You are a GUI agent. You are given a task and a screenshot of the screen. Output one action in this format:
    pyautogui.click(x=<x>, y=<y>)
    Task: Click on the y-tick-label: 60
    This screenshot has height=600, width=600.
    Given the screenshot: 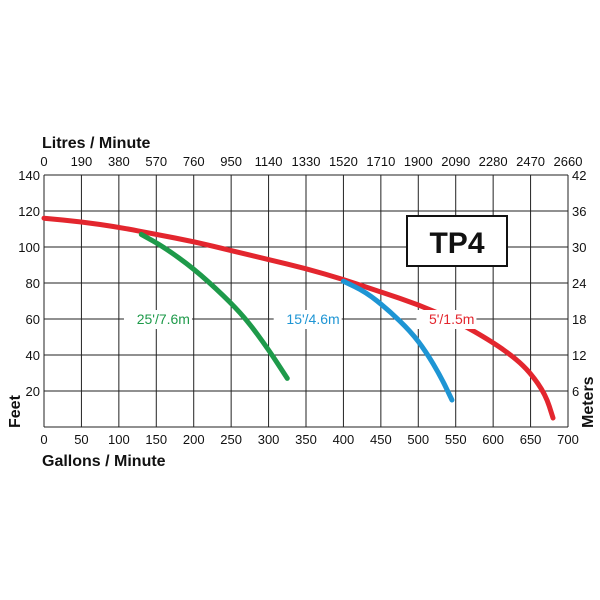 What is the action you would take?
    pyautogui.click(x=33, y=319)
    